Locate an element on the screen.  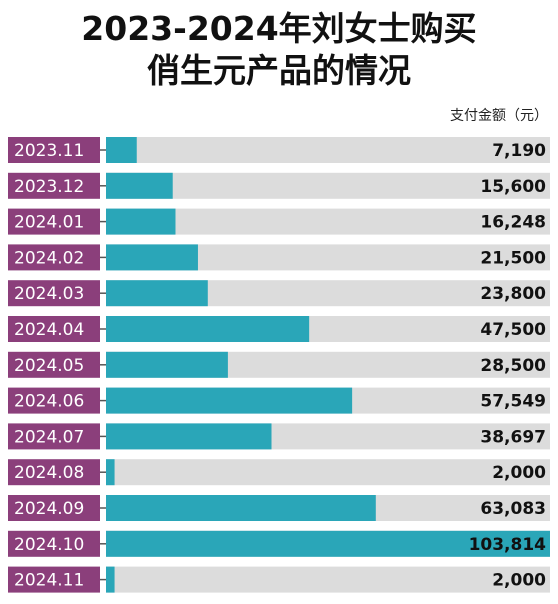
value-label: 28,500 is located at coordinates (513, 366).